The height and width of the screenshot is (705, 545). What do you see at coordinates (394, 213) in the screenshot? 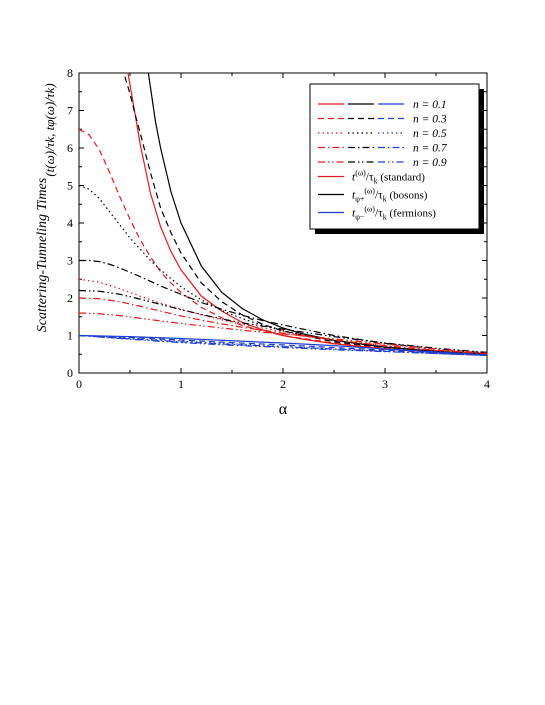
I see `legend-label-fermions: tφ−(ω)/τk (fermions)` at bounding box center [394, 213].